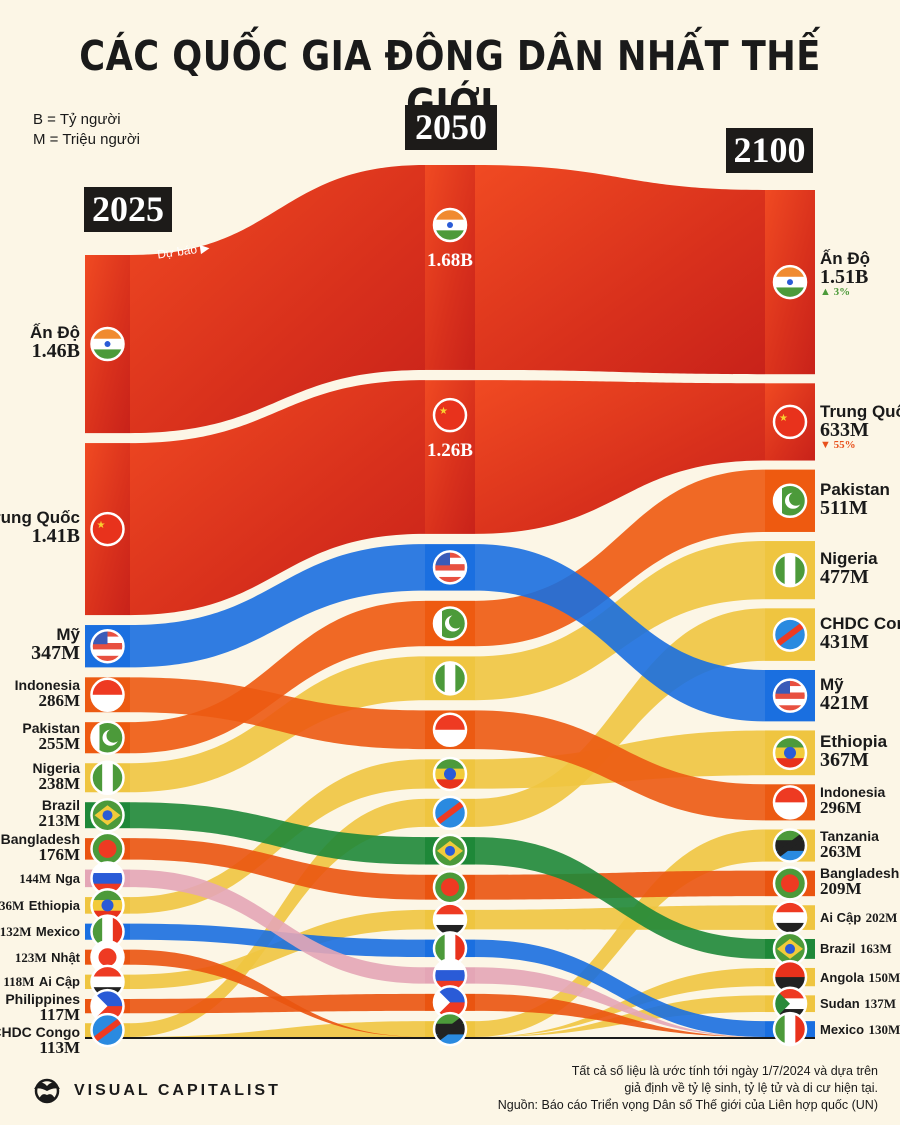  What do you see at coordinates (853, 792) in the screenshot?
I see `country-name: Indonesia` at bounding box center [853, 792].